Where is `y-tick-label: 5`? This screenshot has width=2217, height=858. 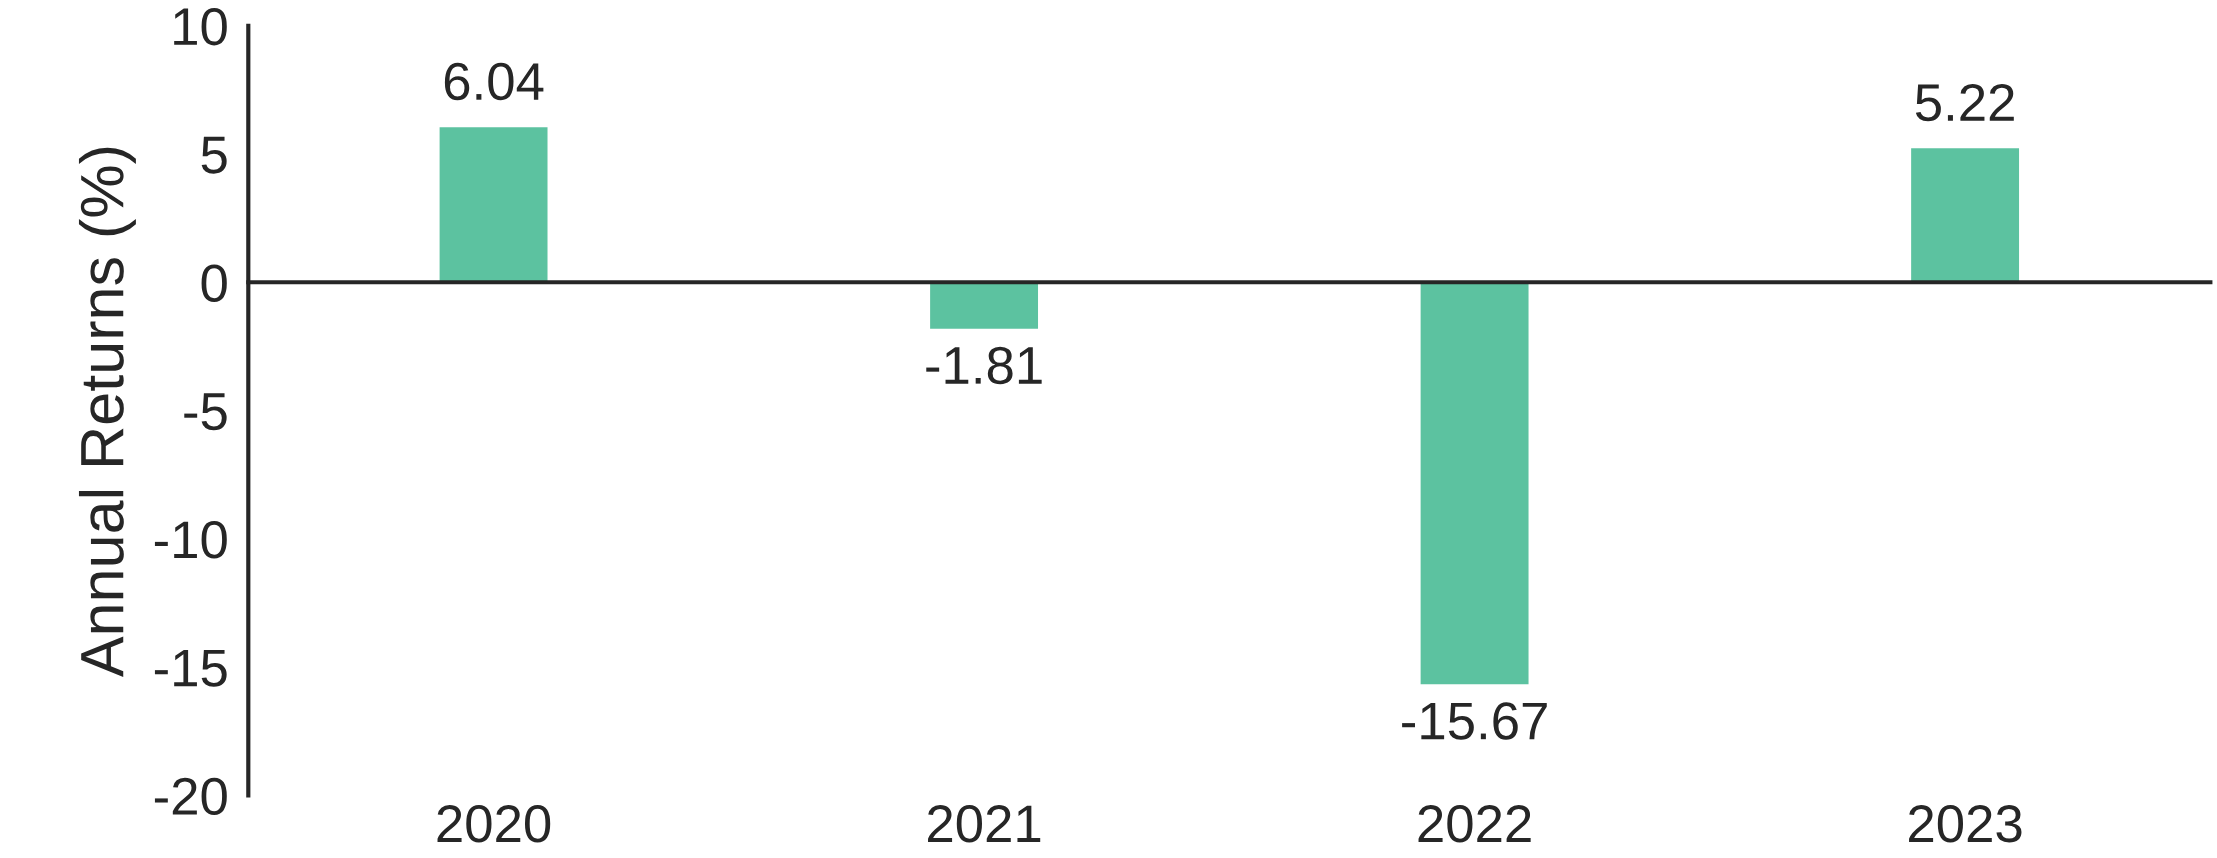 y-tick-label: 5 is located at coordinates (214, 155).